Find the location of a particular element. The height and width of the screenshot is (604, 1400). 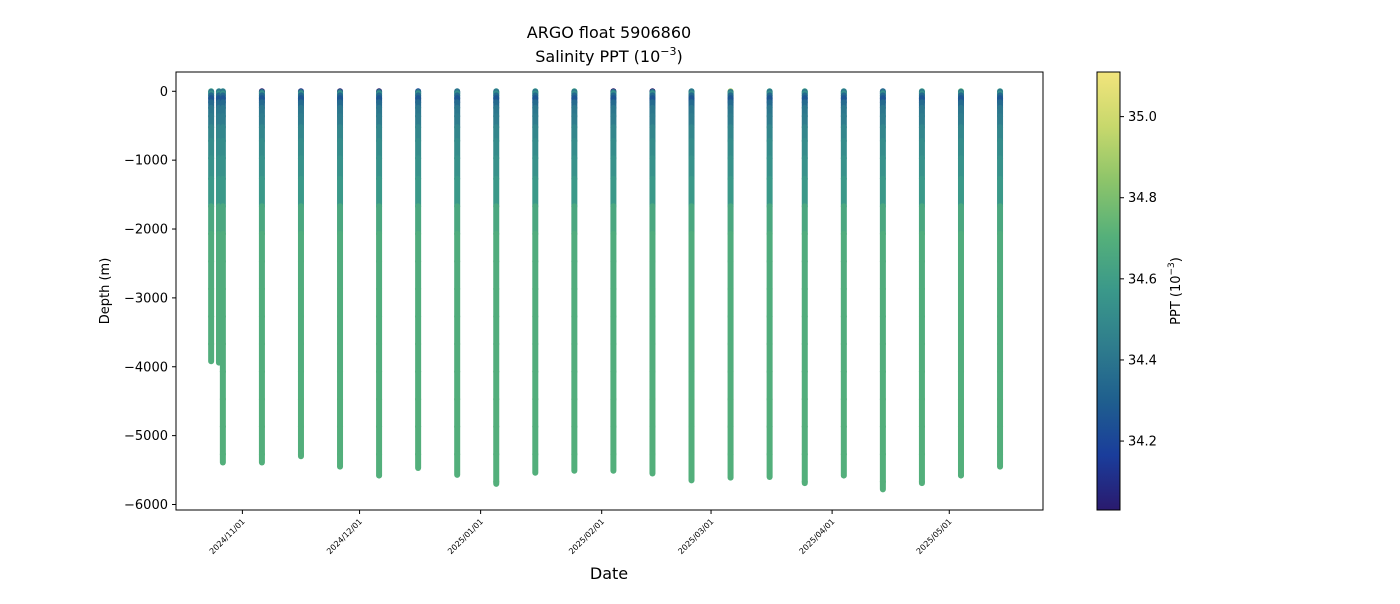

colorbar-axis: 34.2 34.4 34.6 34.8 35.0 is located at coordinates (1138, 280).